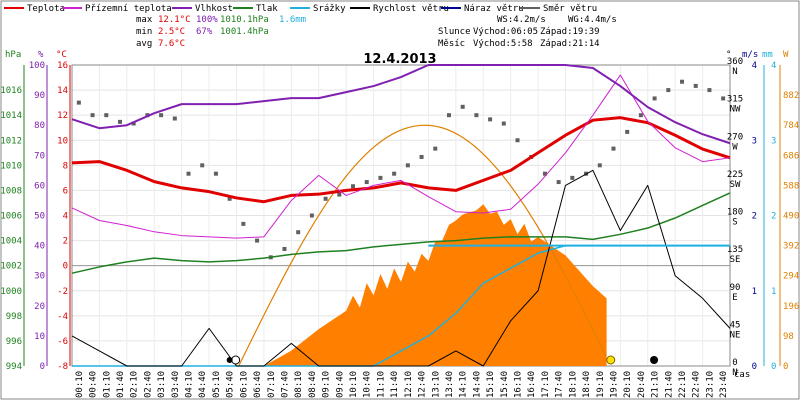 The image size is (800, 400). Describe the element at coordinates (62, 116) in the screenshot. I see `temp-tick-label: 12` at that location.